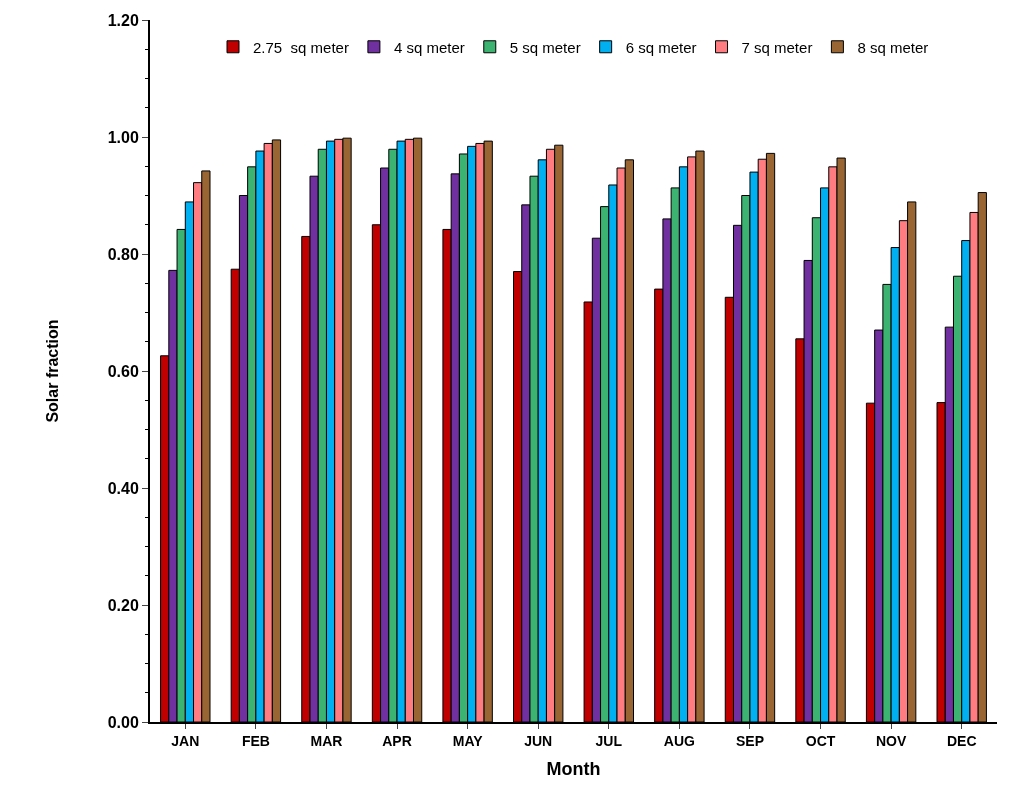 This screenshot has height=797, width=1017. What do you see at coordinates (255, 740) in the screenshot?
I see `x-tick-label: FEB` at bounding box center [255, 740].